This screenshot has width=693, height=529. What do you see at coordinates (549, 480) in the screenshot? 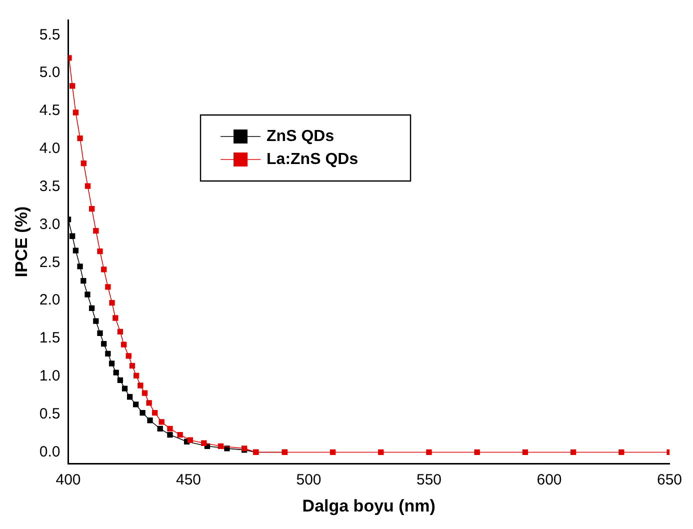
I see `x-tick-label: 600` at bounding box center [549, 480].